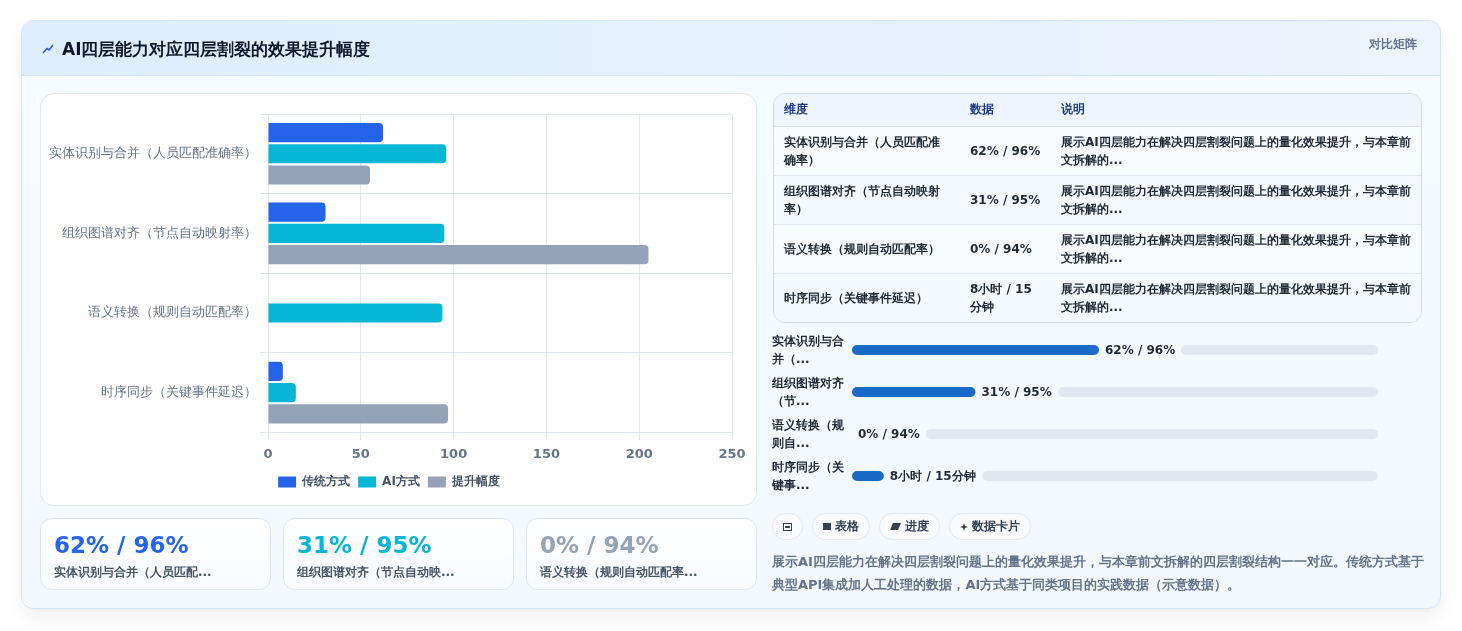 The image size is (1462, 631). Describe the element at coordinates (1236, 110) in the screenshot. I see `category-label: 说明` at that location.